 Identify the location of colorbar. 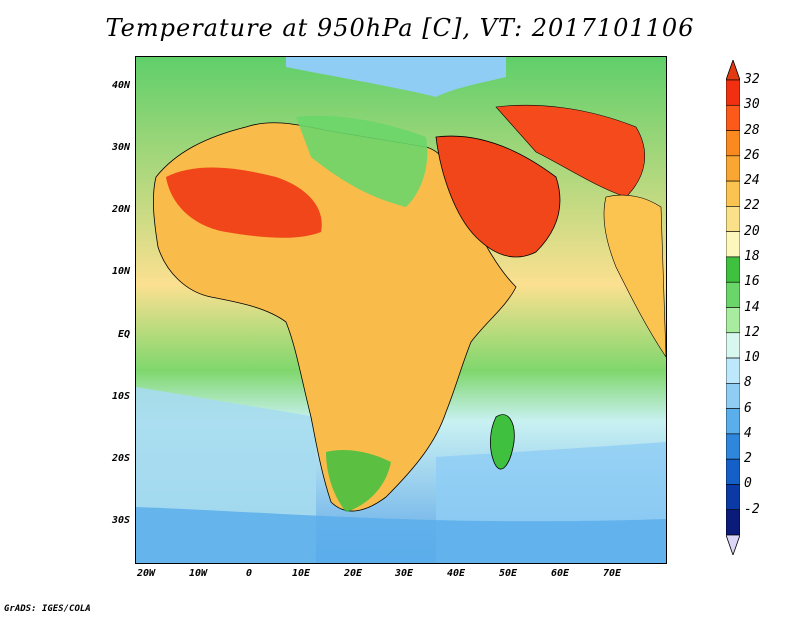
(733, 307).